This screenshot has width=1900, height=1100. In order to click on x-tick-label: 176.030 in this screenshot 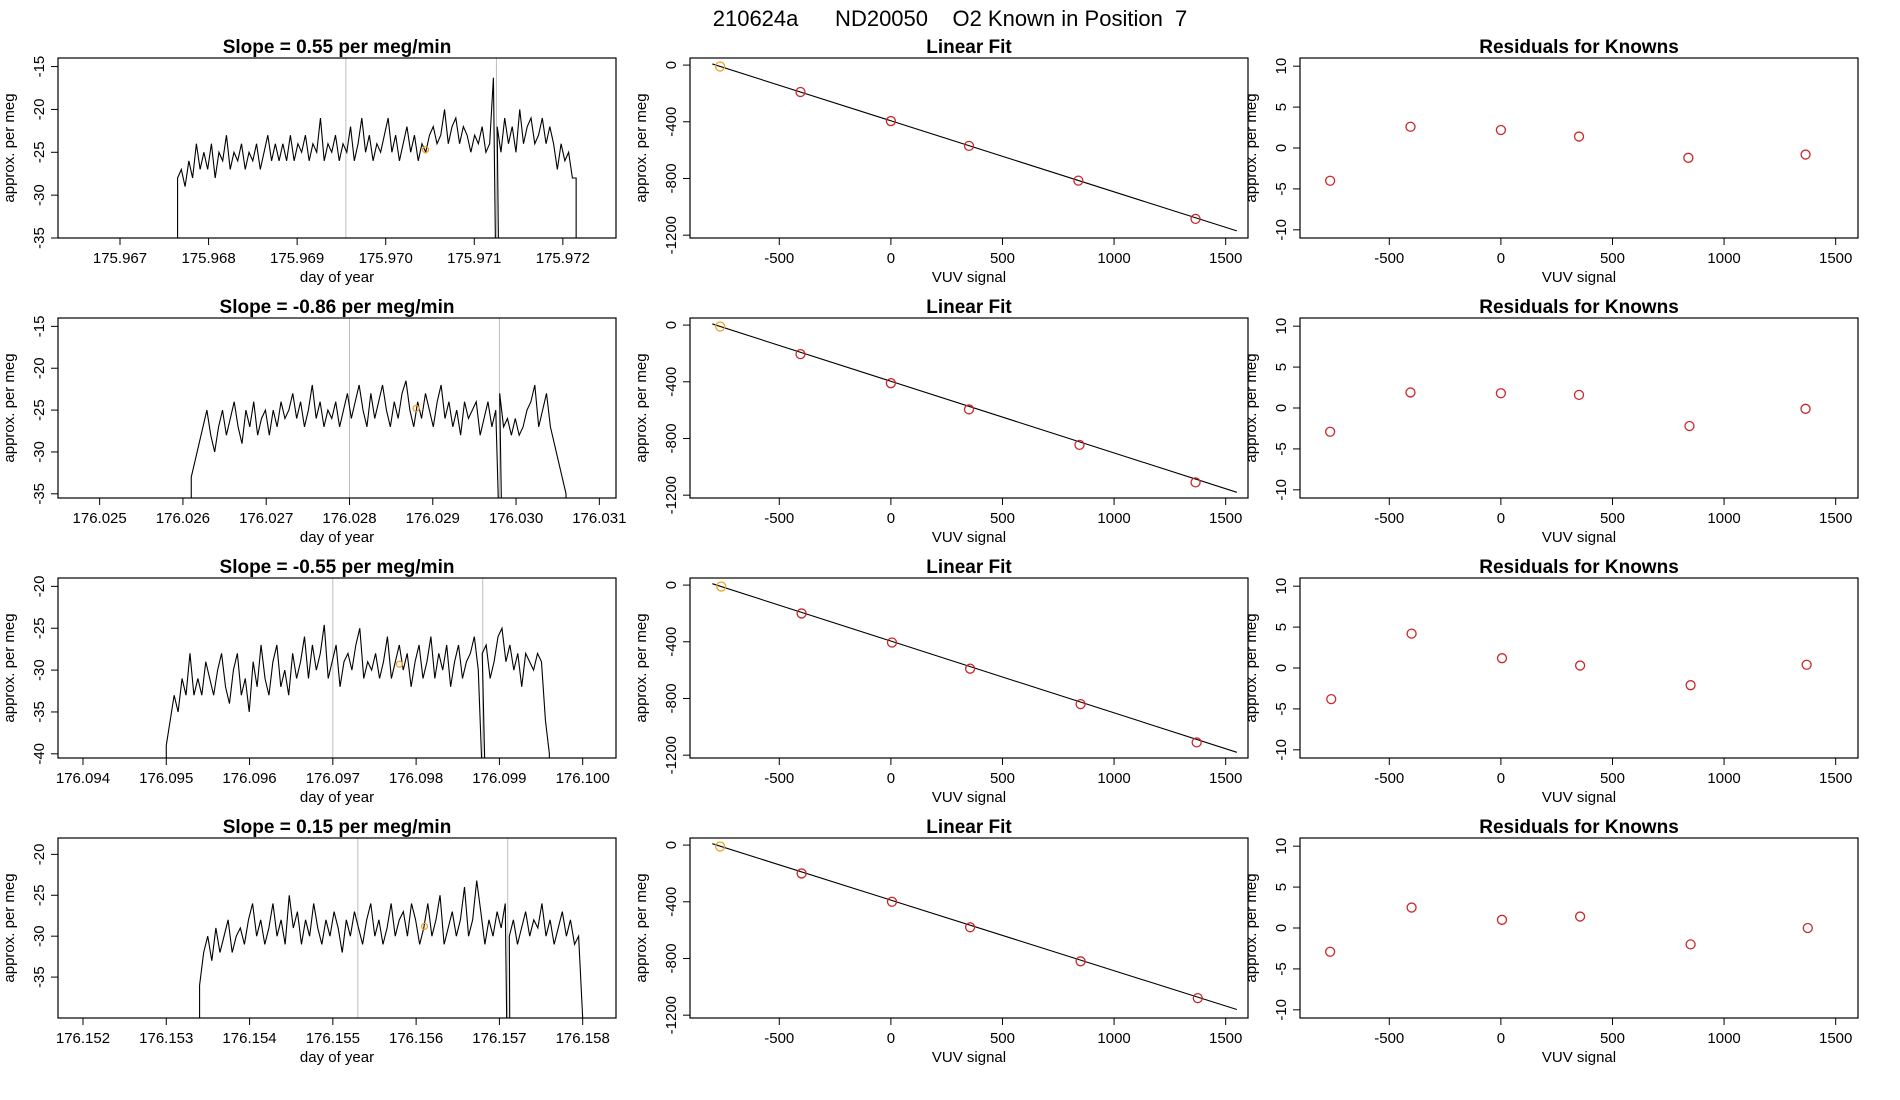, I will do `click(516, 518)`.